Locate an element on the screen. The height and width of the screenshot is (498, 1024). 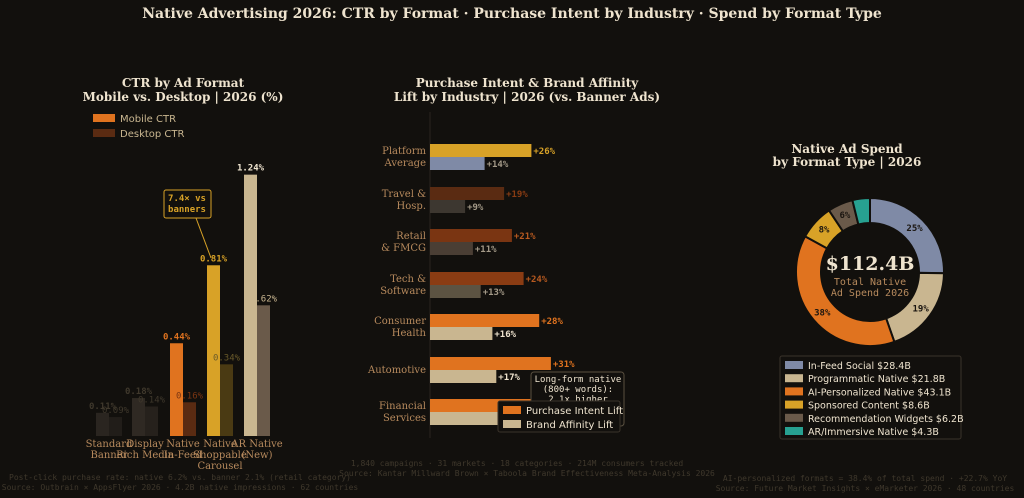
intent-legend-label: Purchase Intent Lift is located at coordinates (574, 411).